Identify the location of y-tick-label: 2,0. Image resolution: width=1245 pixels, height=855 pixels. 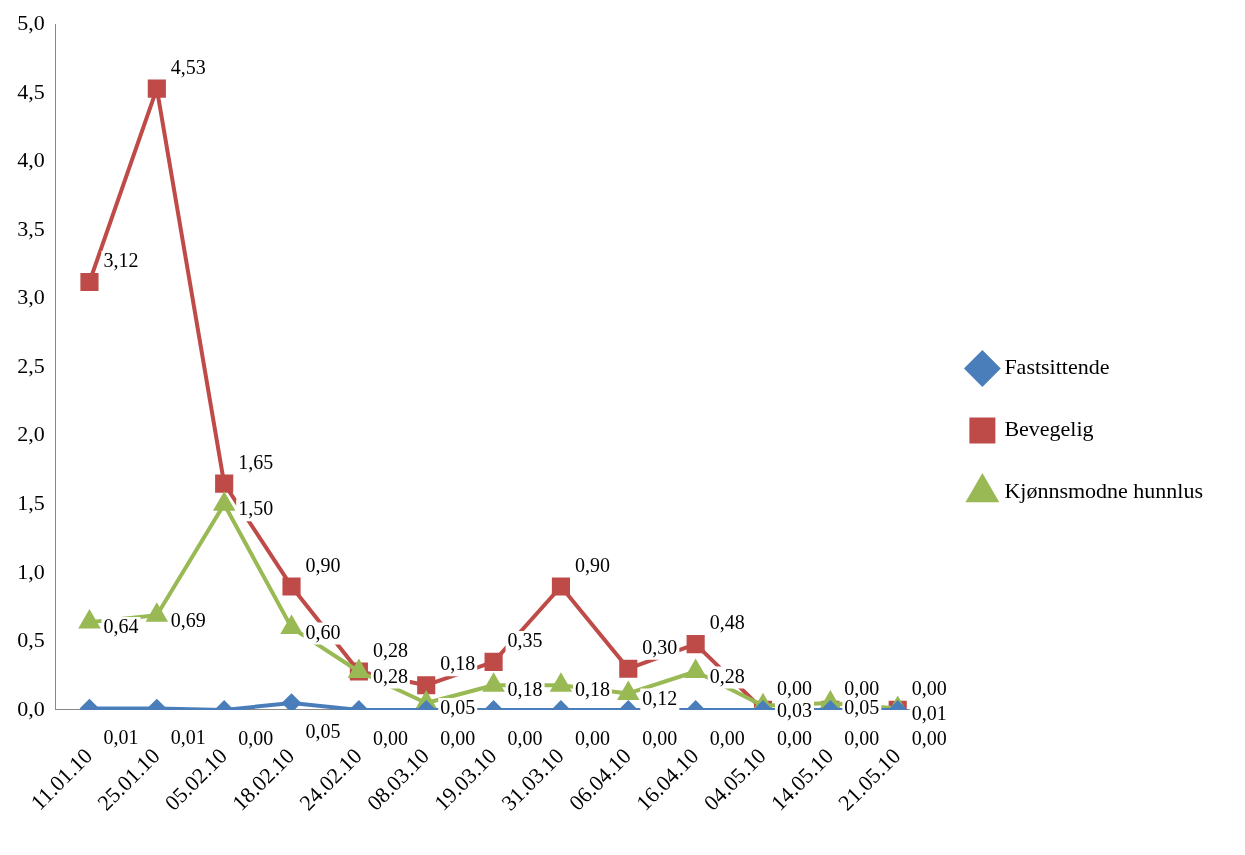
(31, 434).